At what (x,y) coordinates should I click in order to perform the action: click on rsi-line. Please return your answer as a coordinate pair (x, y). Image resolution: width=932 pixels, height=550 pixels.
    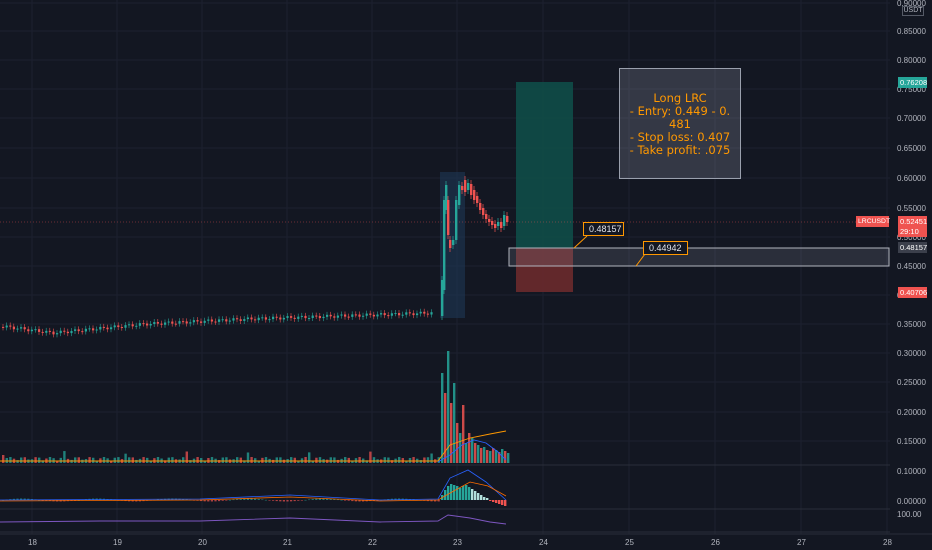
    Looking at the image, I should click on (253, 519).